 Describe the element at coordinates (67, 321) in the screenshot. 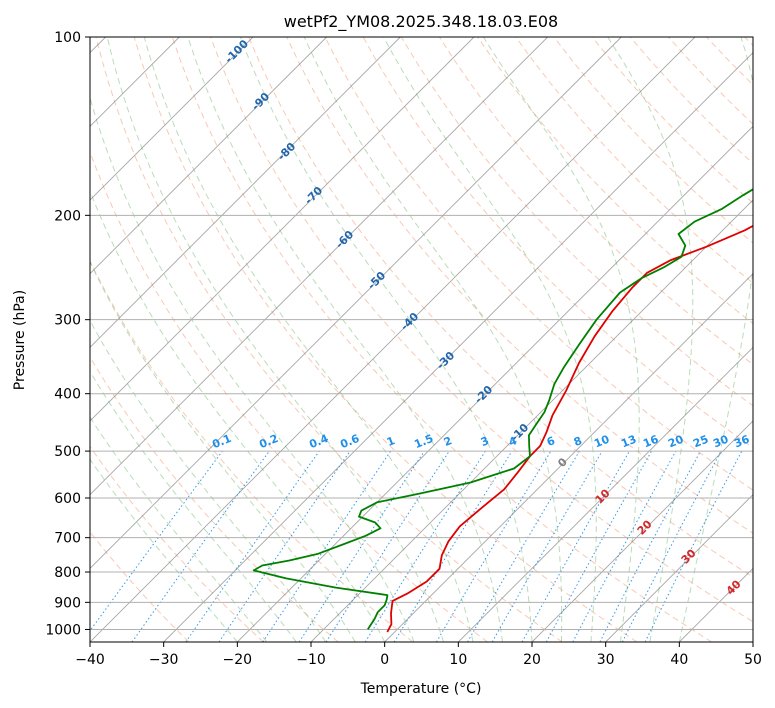

I see `y-tick-label: 300` at that location.